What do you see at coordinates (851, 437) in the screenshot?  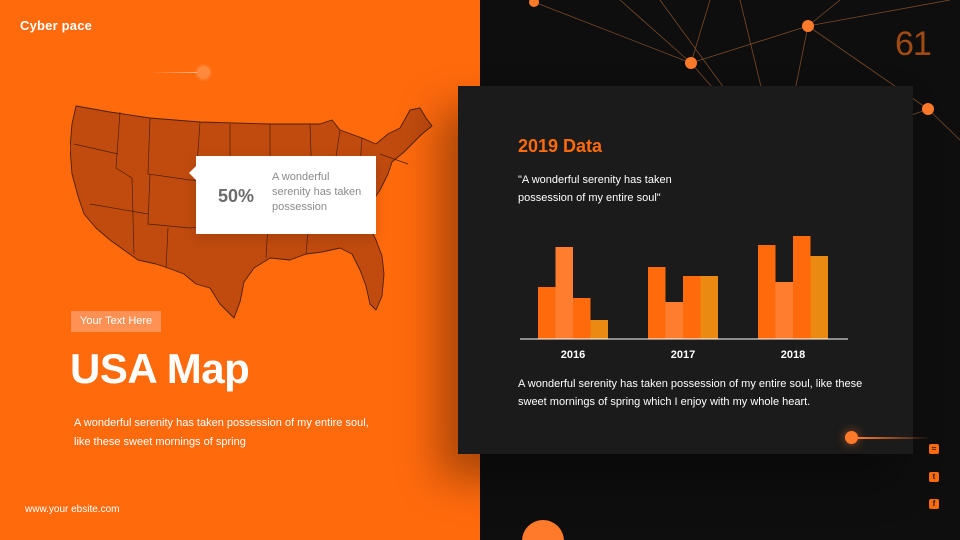 I see `slider-dot` at bounding box center [851, 437].